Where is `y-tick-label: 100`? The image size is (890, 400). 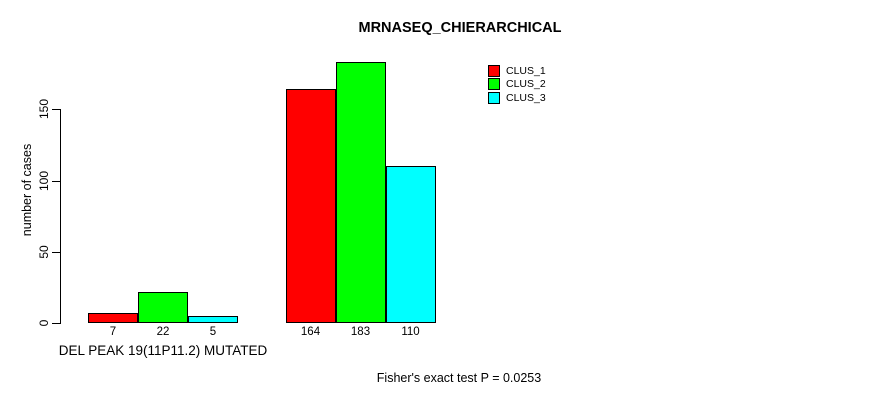
y-tick-label: 100 is located at coordinates (44, 180).